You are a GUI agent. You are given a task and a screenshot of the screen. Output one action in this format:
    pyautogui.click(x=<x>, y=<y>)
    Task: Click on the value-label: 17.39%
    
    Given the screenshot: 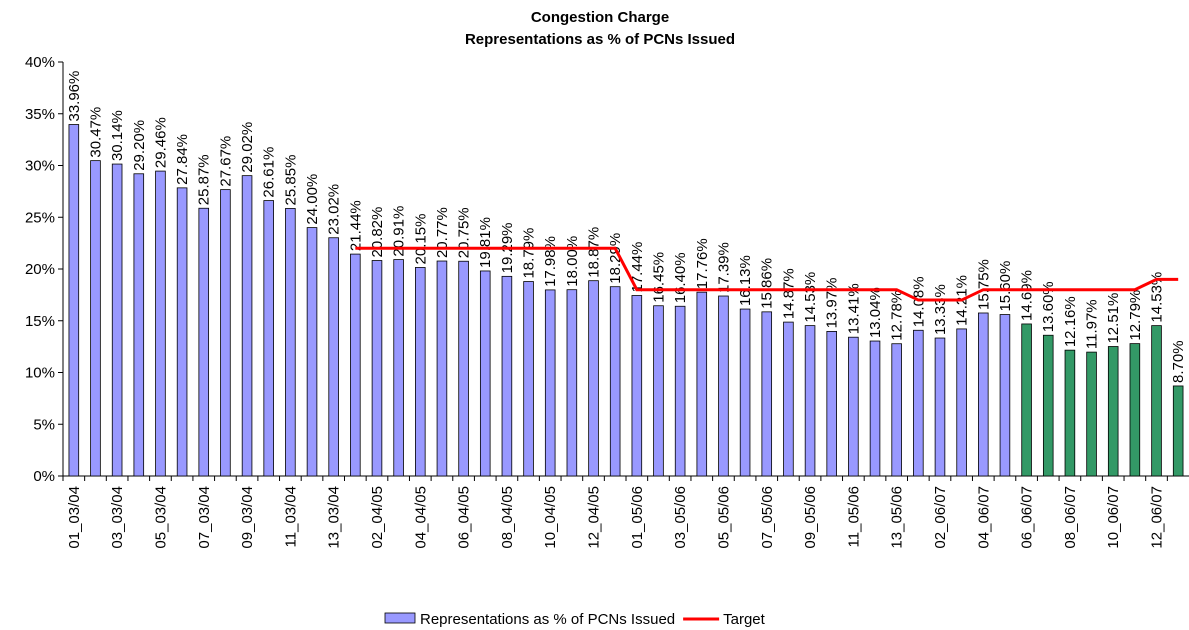 What is the action you would take?
    pyautogui.click(x=723, y=267)
    